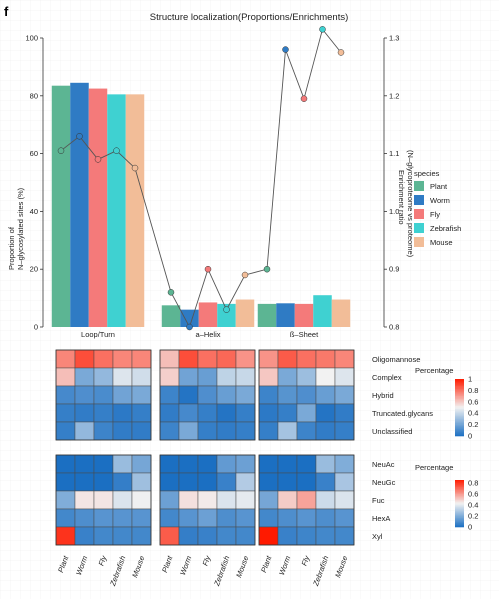  What do you see at coordinates (419, 214) in the screenshot?
I see `legend-swatch-fly` at bounding box center [419, 214].